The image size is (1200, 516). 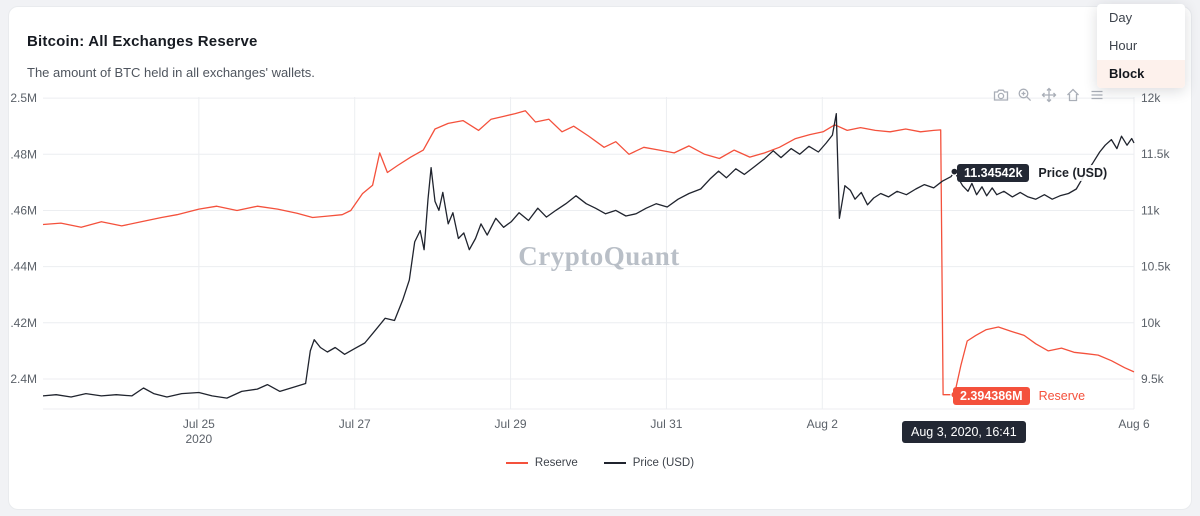 What do you see at coordinates (23, 379) in the screenshot?
I see `left-tick-label: 2.4M` at bounding box center [23, 379].